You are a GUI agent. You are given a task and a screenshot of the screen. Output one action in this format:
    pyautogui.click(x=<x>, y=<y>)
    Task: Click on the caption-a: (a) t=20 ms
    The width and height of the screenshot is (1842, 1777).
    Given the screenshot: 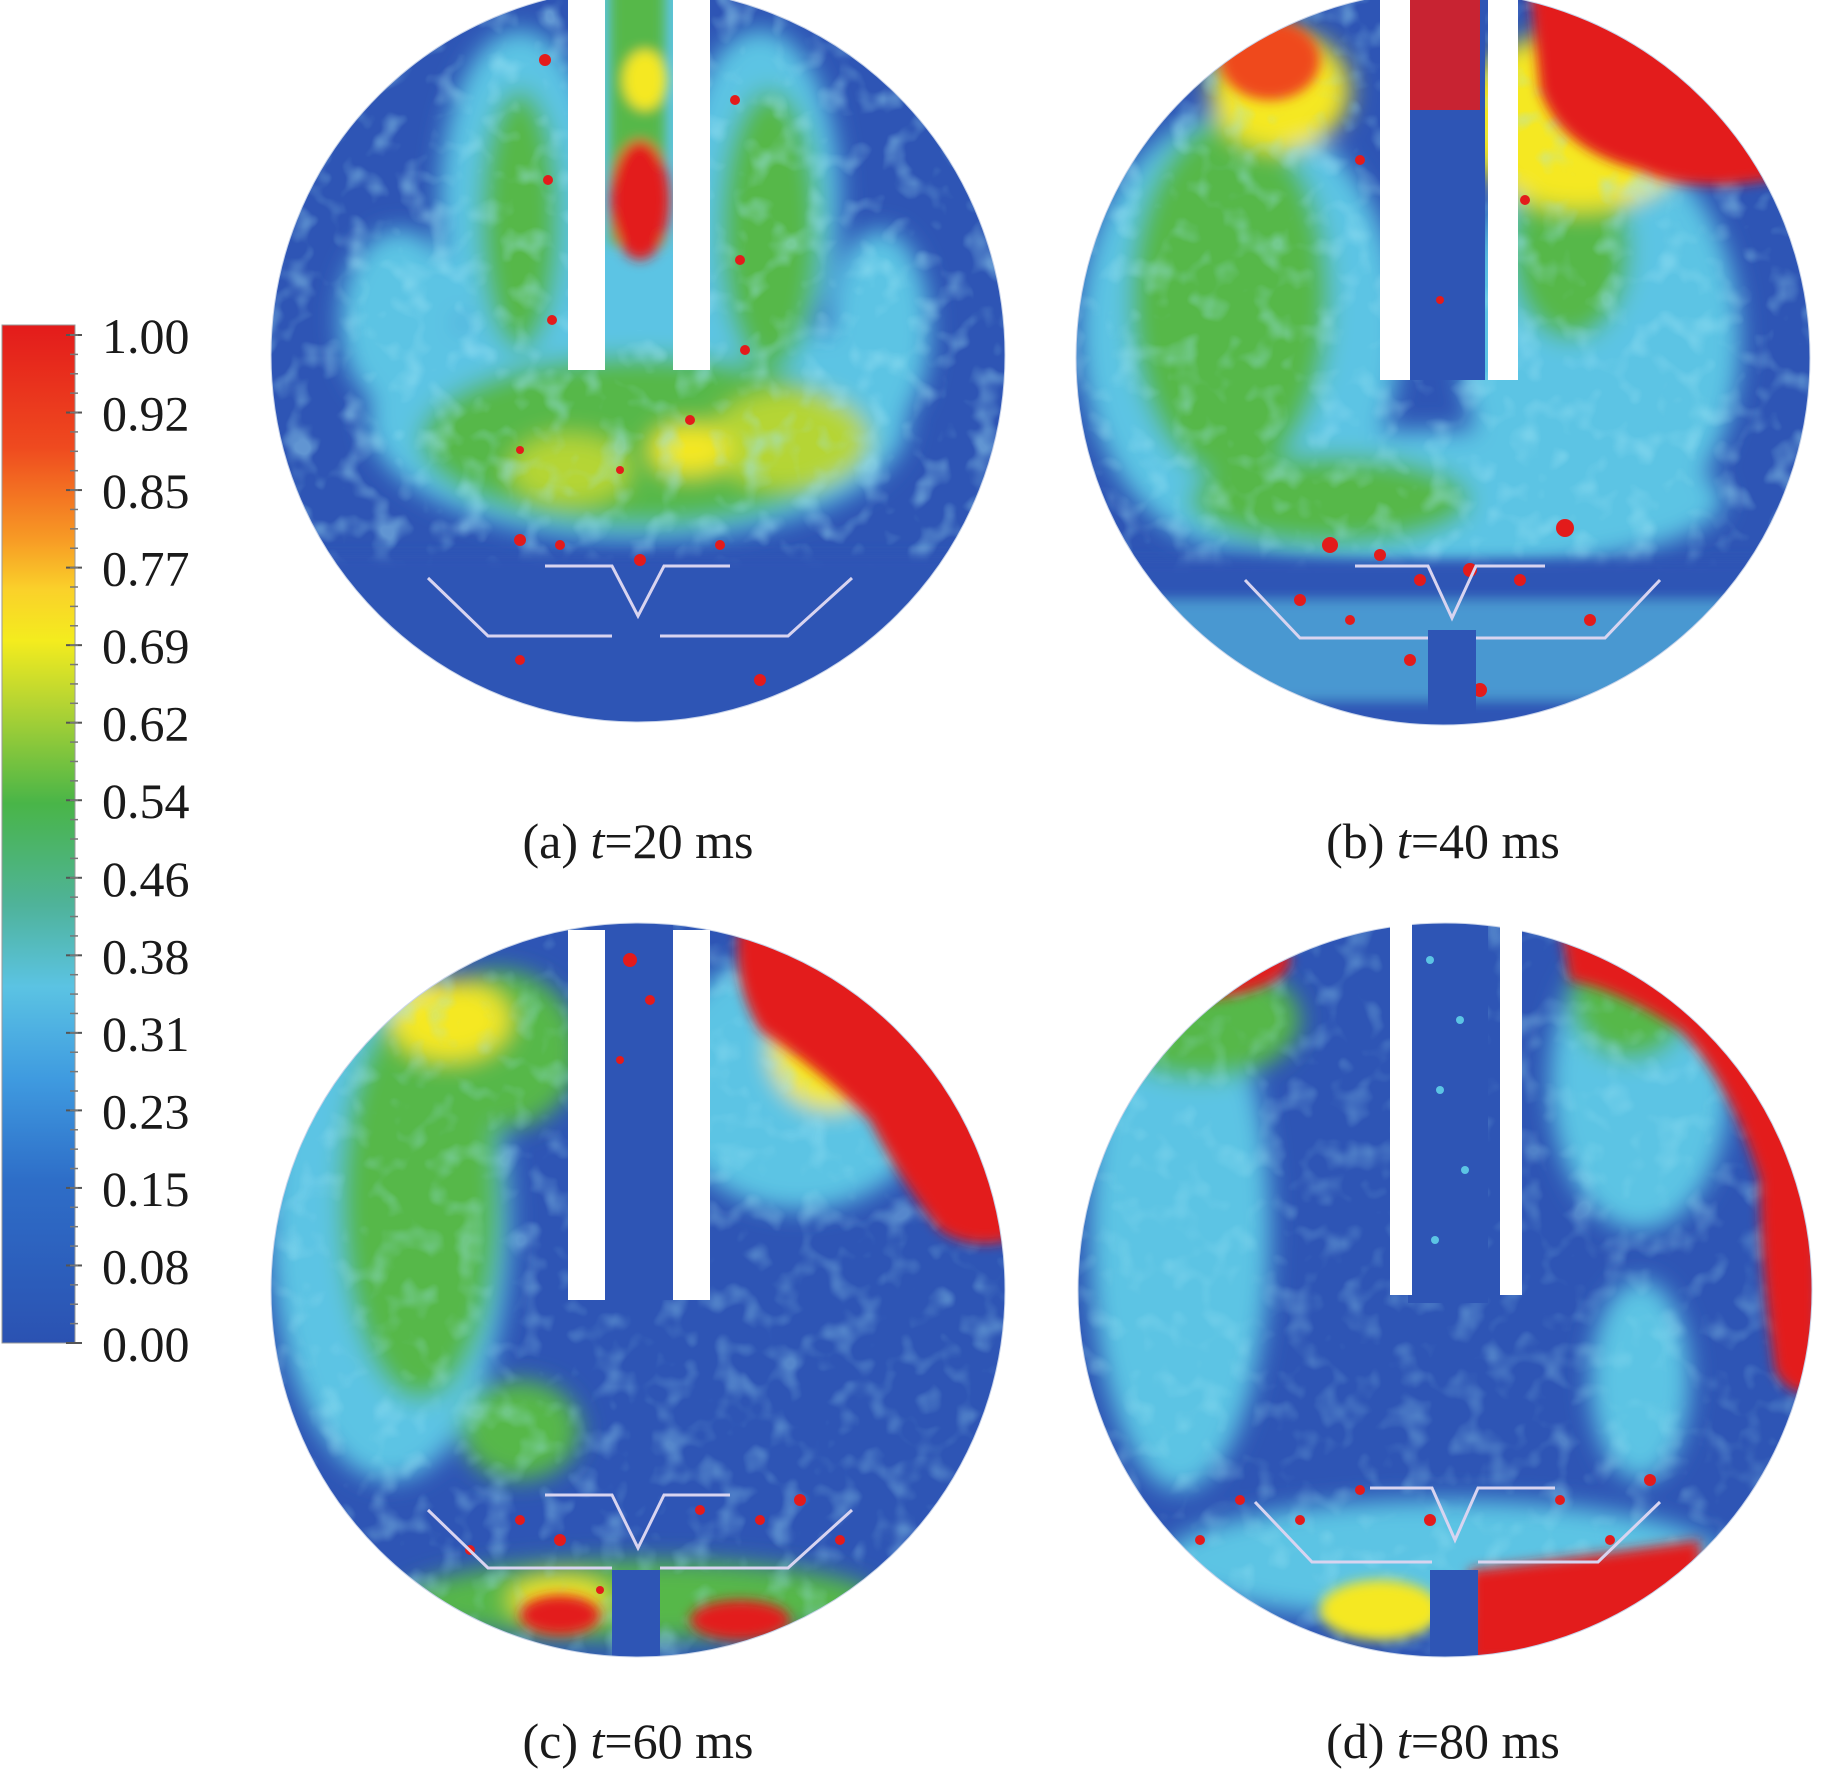 What is the action you would take?
    pyautogui.click(x=638, y=841)
    